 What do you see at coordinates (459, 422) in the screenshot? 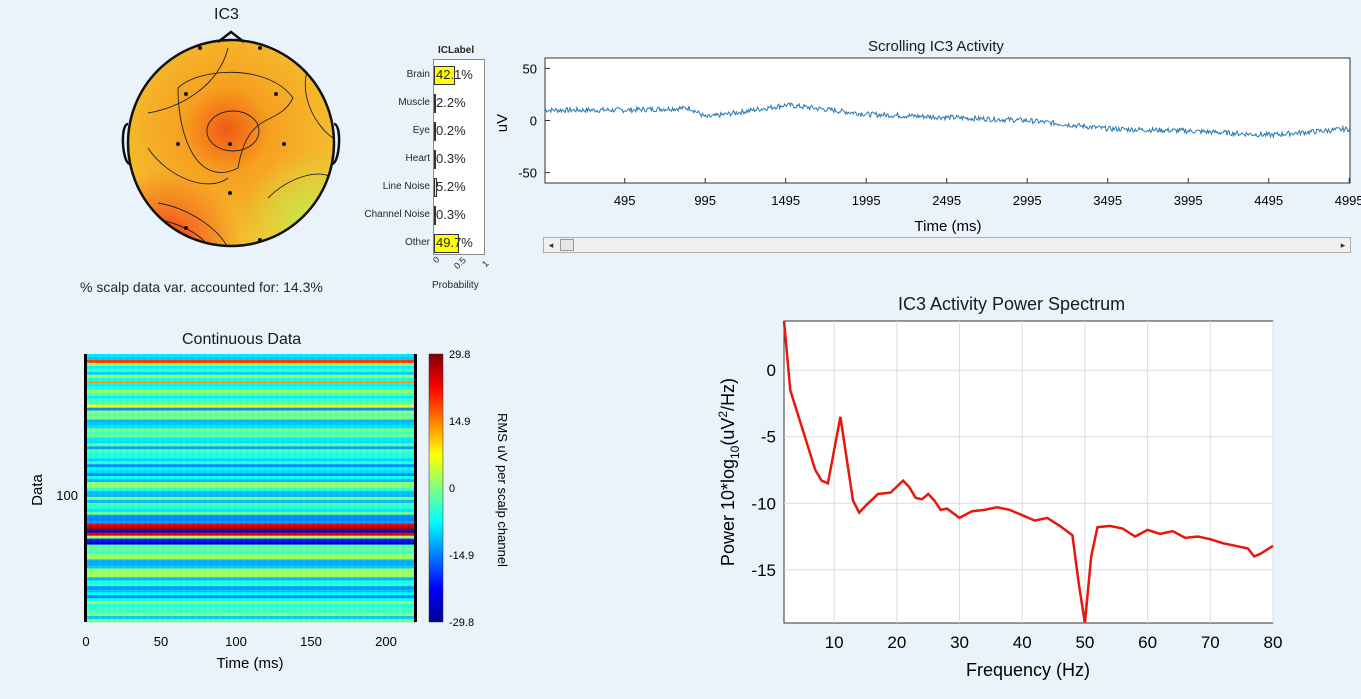
I see `colorbar-tick-label: 14.9` at bounding box center [459, 422].